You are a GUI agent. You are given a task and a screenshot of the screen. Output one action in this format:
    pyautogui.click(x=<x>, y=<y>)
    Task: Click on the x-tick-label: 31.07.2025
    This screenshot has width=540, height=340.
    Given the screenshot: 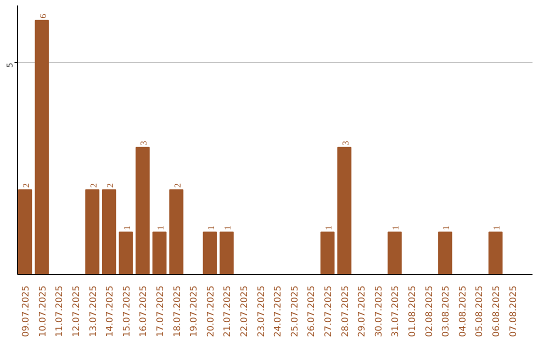 What is the action you would take?
    pyautogui.click(x=396, y=312)
    